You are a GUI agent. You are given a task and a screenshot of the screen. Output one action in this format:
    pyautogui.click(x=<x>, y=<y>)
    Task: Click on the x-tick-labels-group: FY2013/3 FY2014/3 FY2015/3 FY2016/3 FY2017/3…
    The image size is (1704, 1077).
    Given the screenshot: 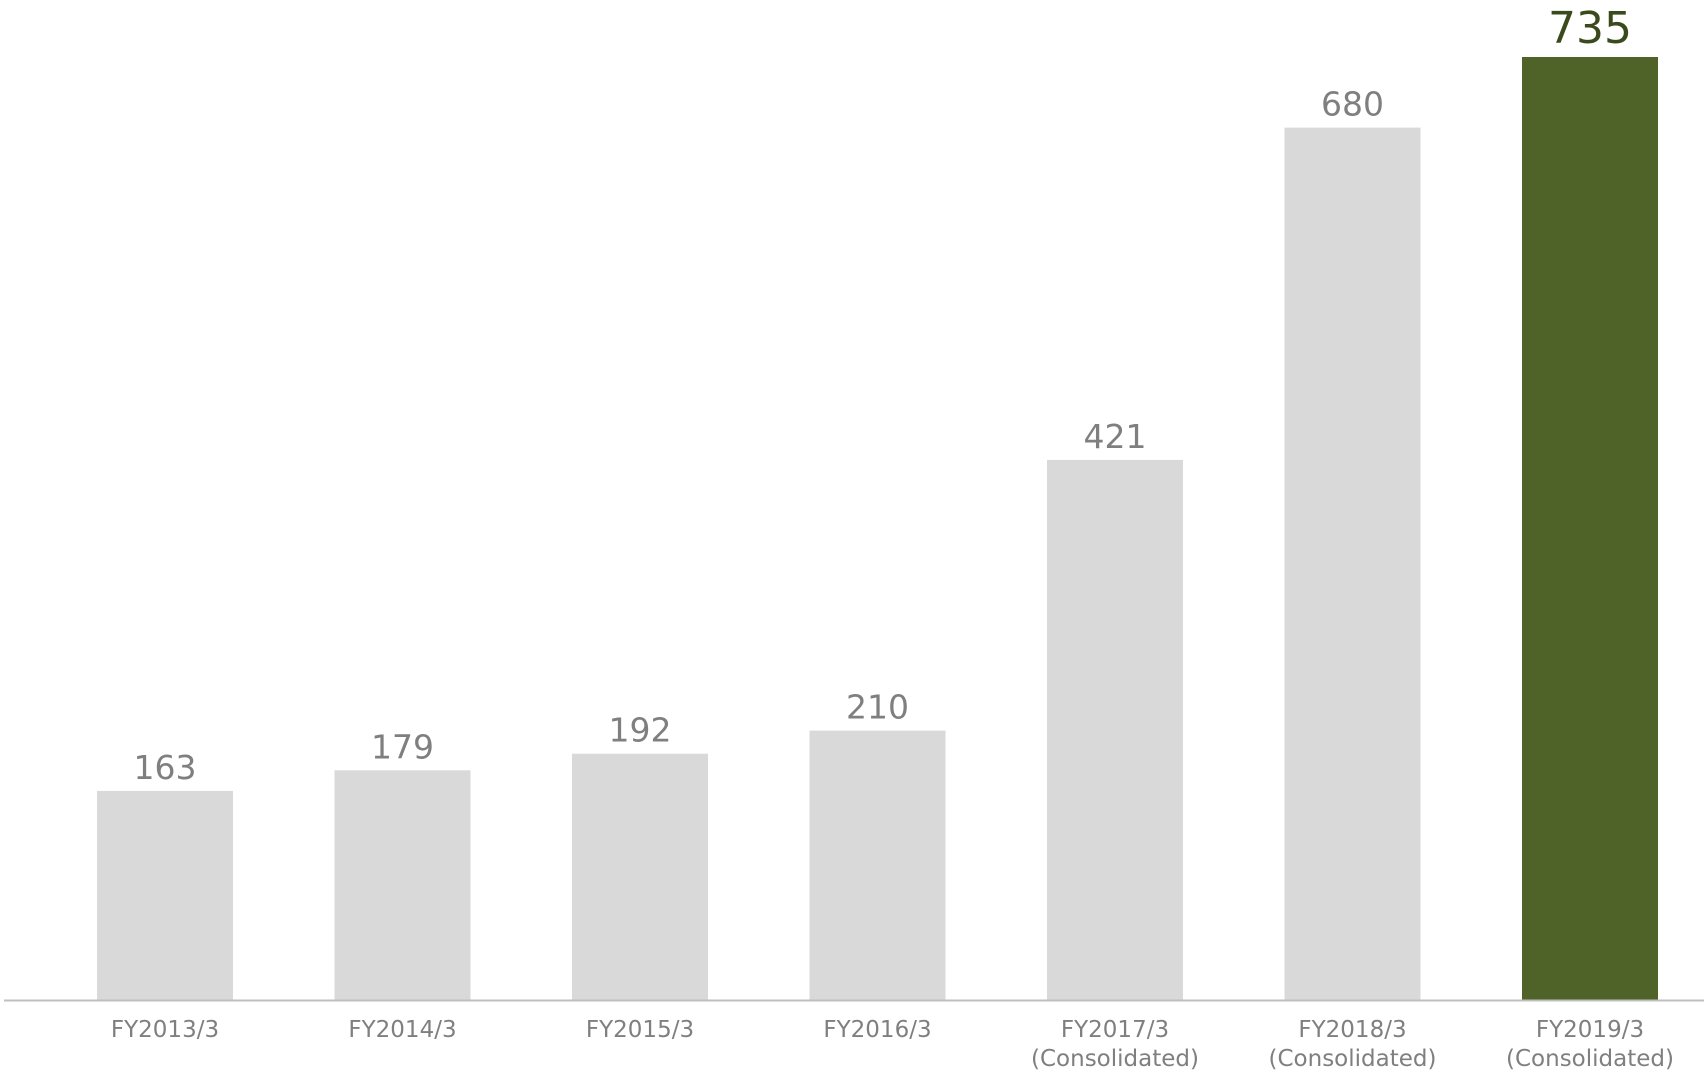 What is the action you would take?
    pyautogui.click(x=892, y=1044)
    